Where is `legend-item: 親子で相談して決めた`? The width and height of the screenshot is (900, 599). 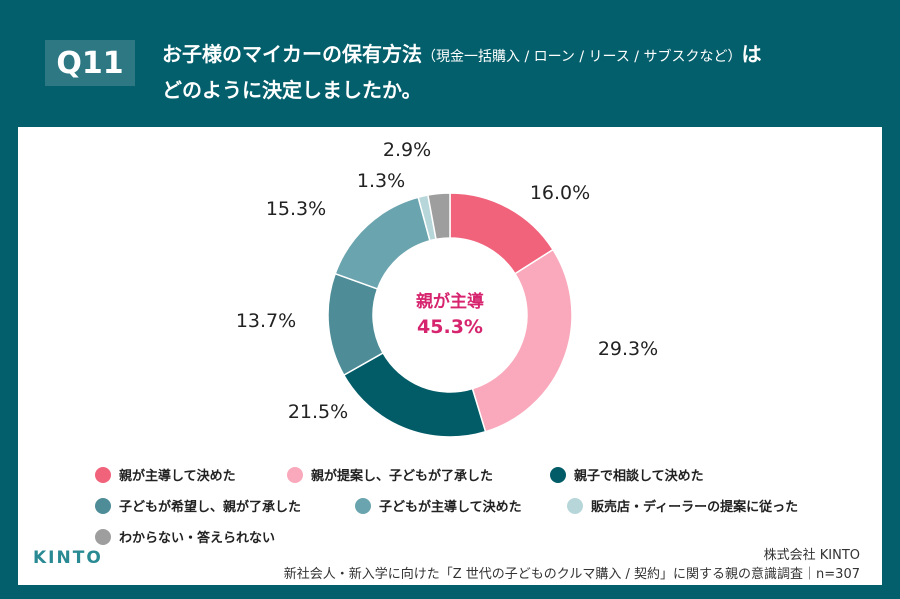
legend-item: 親子で相談して決めた is located at coordinates (627, 474).